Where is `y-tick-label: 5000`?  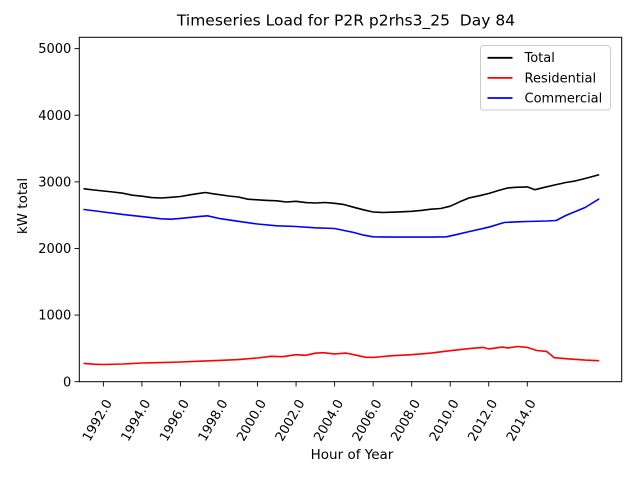 y-tick-label: 5000 is located at coordinates (54, 49).